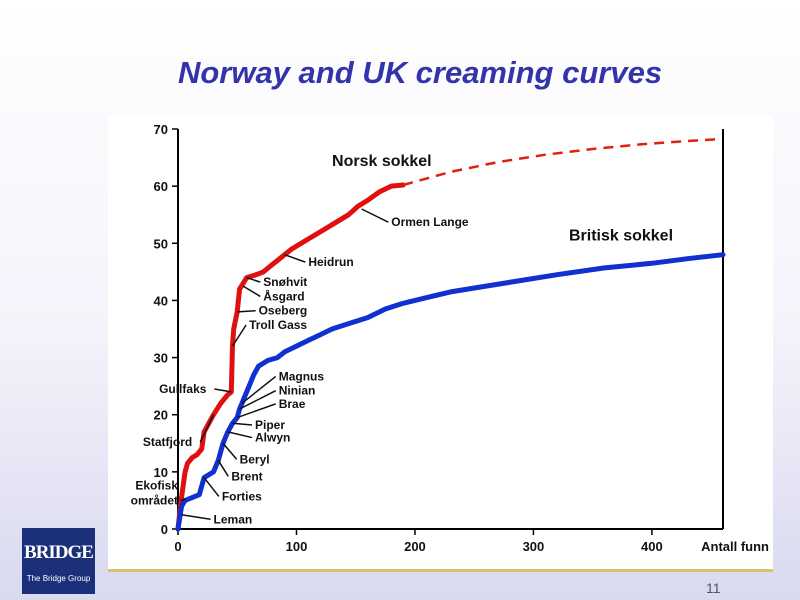 The image size is (800, 600). Describe the element at coordinates (58, 578) in the screenshot. I see `logo-subtext: The Bridge Group` at that location.